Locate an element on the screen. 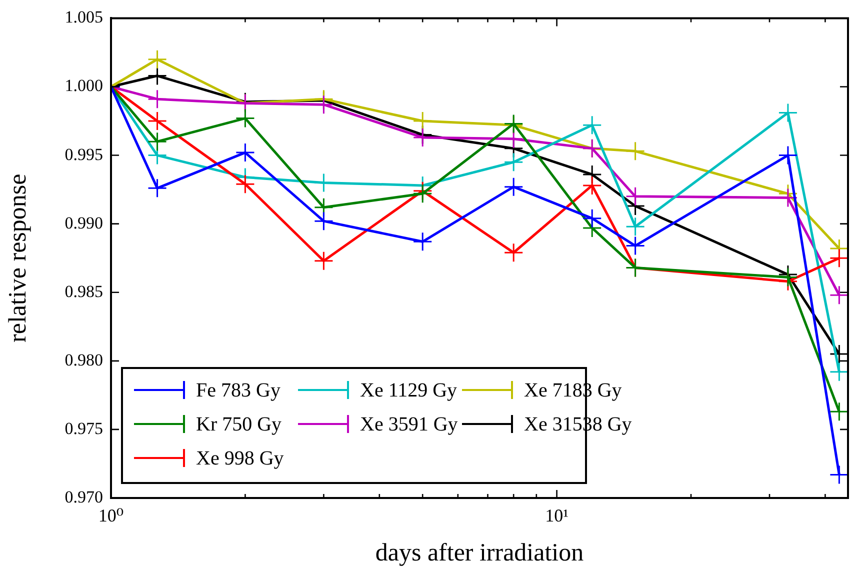 This screenshot has height=573, width=862. legend-label: Xe 3591 Gy is located at coordinates (409, 424).